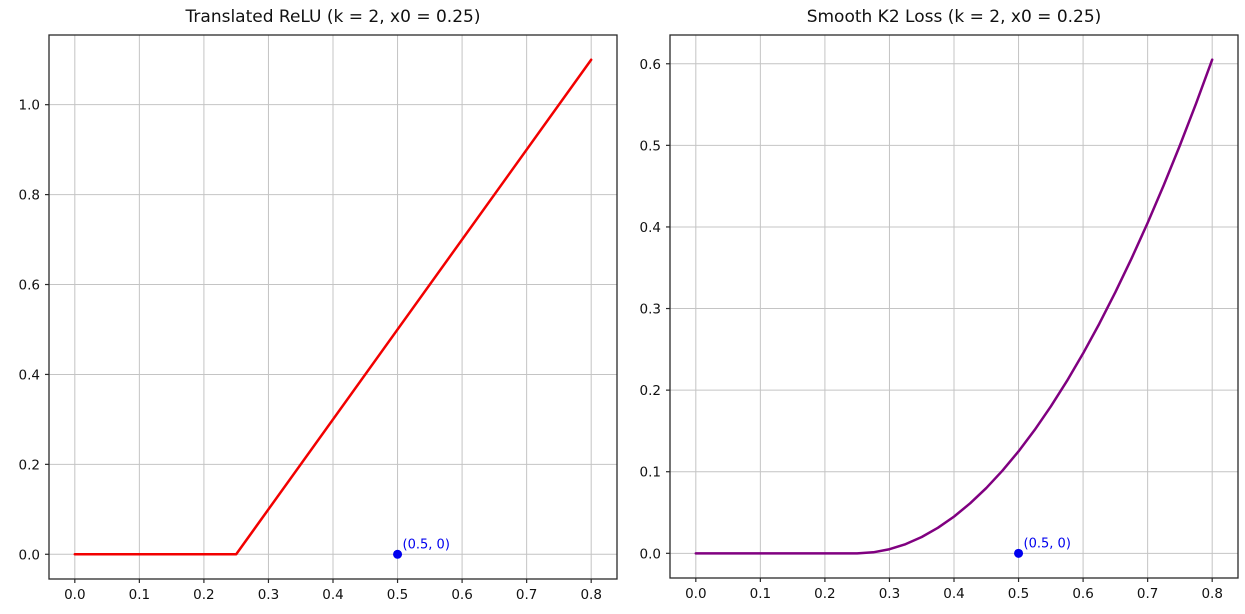 The height and width of the screenshot is (614, 1245). Describe the element at coordinates (333, 17) in the screenshot. I see `left-chart-title: Translated ReLU (k = 2, x0 = 0.25)` at that location.